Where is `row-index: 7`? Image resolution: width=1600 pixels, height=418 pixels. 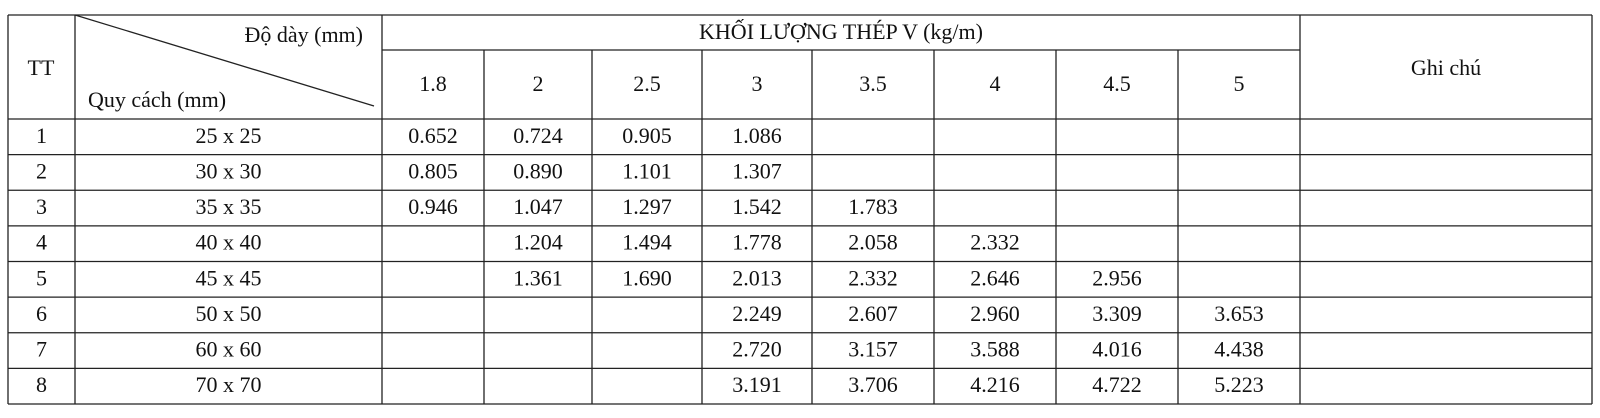
row-index: 7 is located at coordinates (41, 349).